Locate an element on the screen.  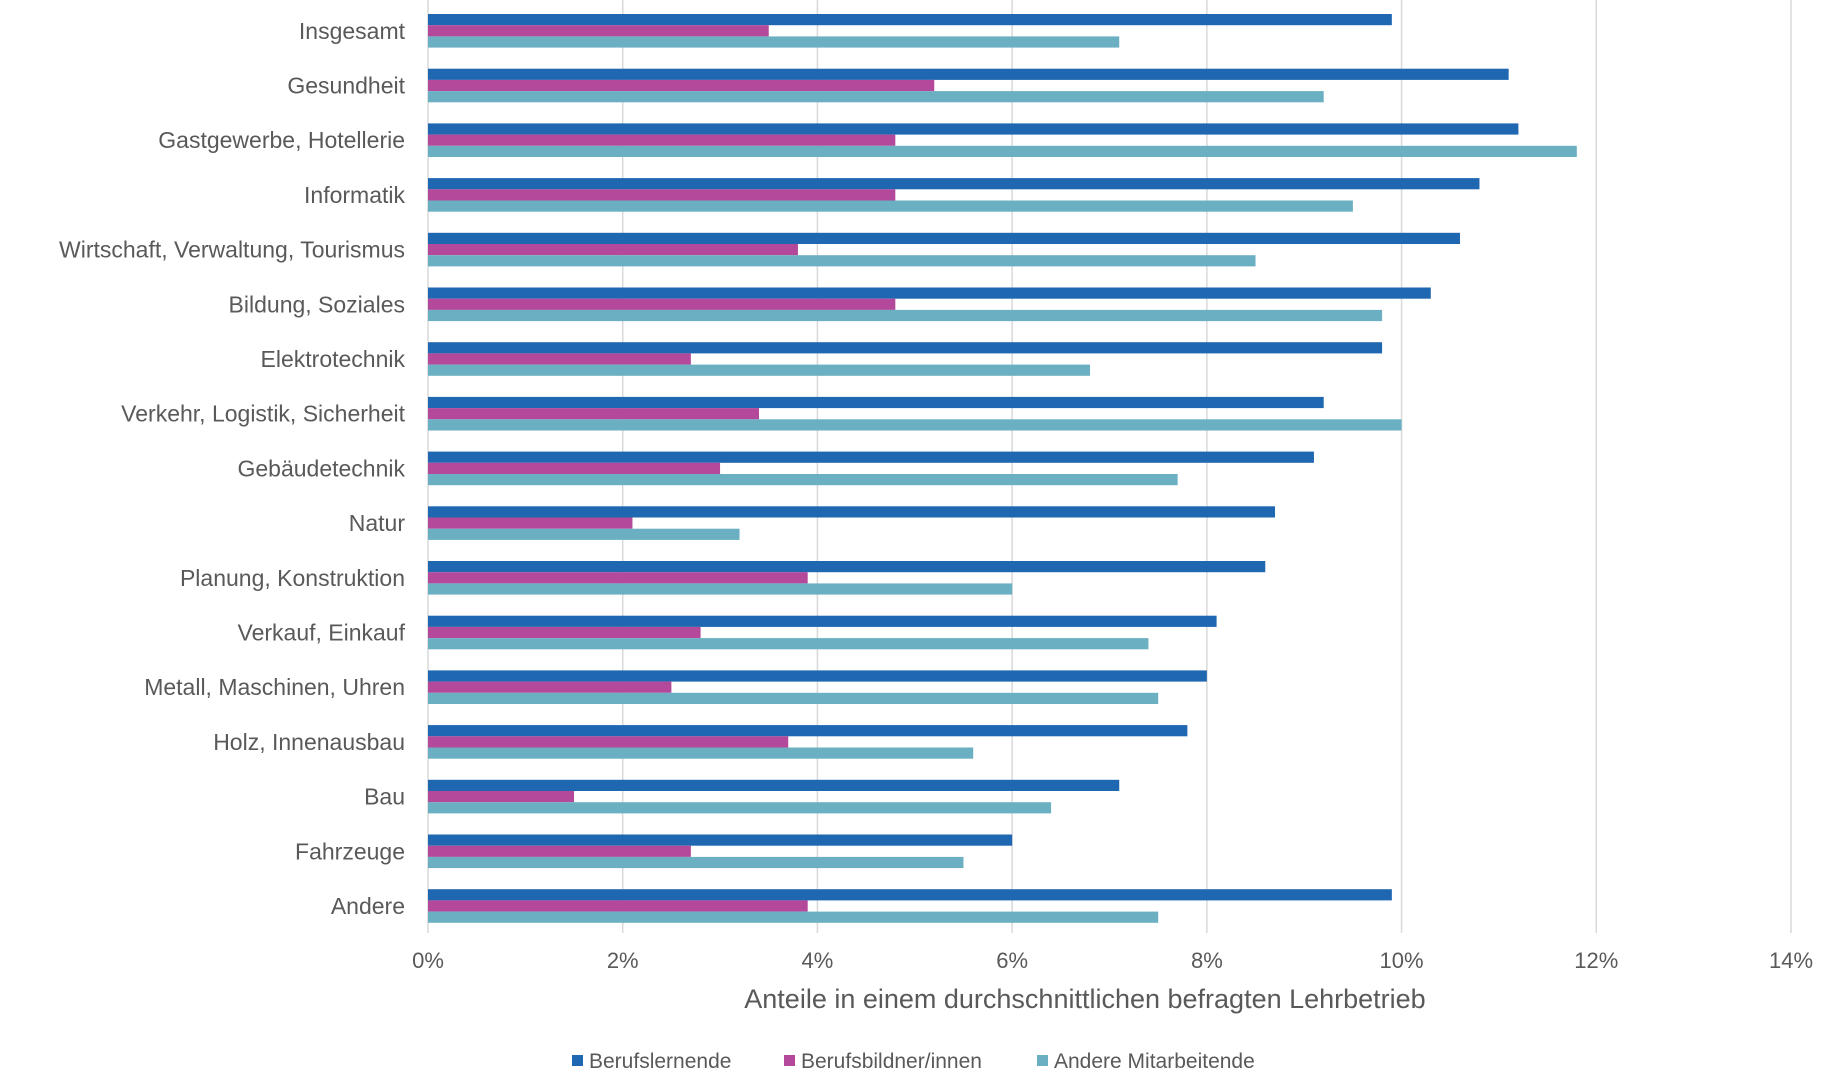
category-label: Wirtschaft, Verwaltung, Tourismus is located at coordinates (232, 250).